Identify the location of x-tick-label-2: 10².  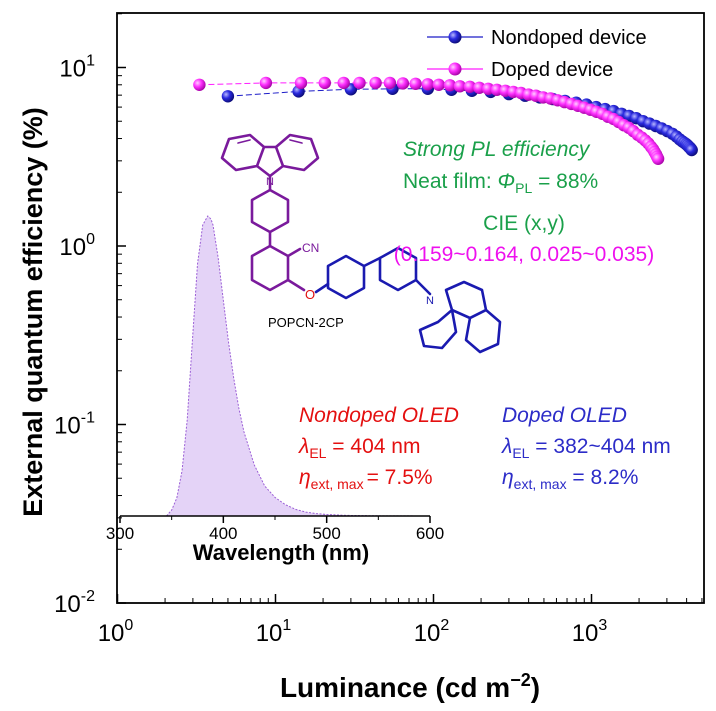
(432, 632).